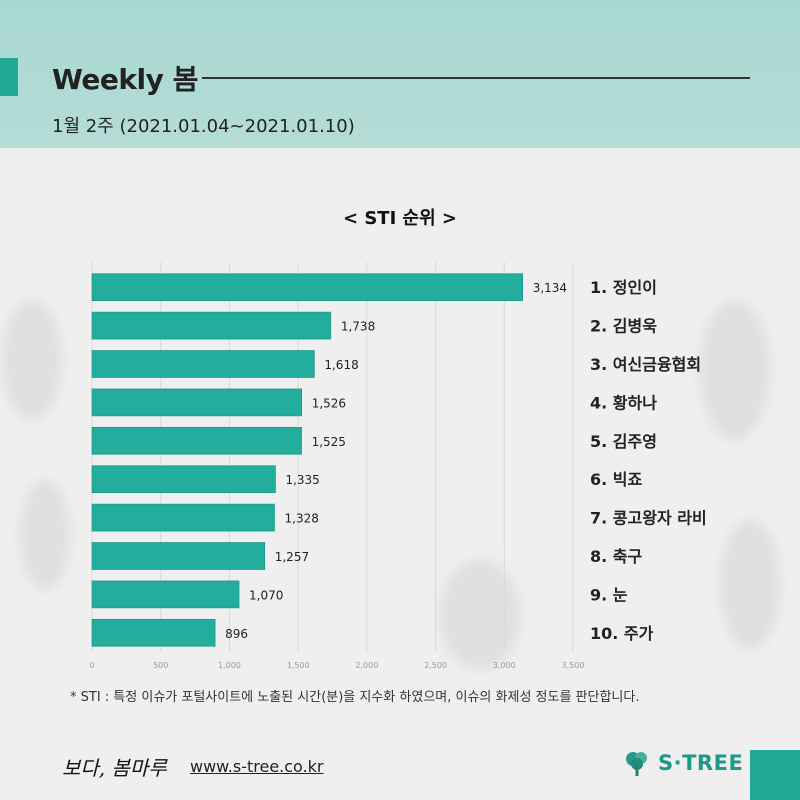 This screenshot has height=800, width=800. What do you see at coordinates (266, 595) in the screenshot?
I see `data-label: 1,070` at bounding box center [266, 595].